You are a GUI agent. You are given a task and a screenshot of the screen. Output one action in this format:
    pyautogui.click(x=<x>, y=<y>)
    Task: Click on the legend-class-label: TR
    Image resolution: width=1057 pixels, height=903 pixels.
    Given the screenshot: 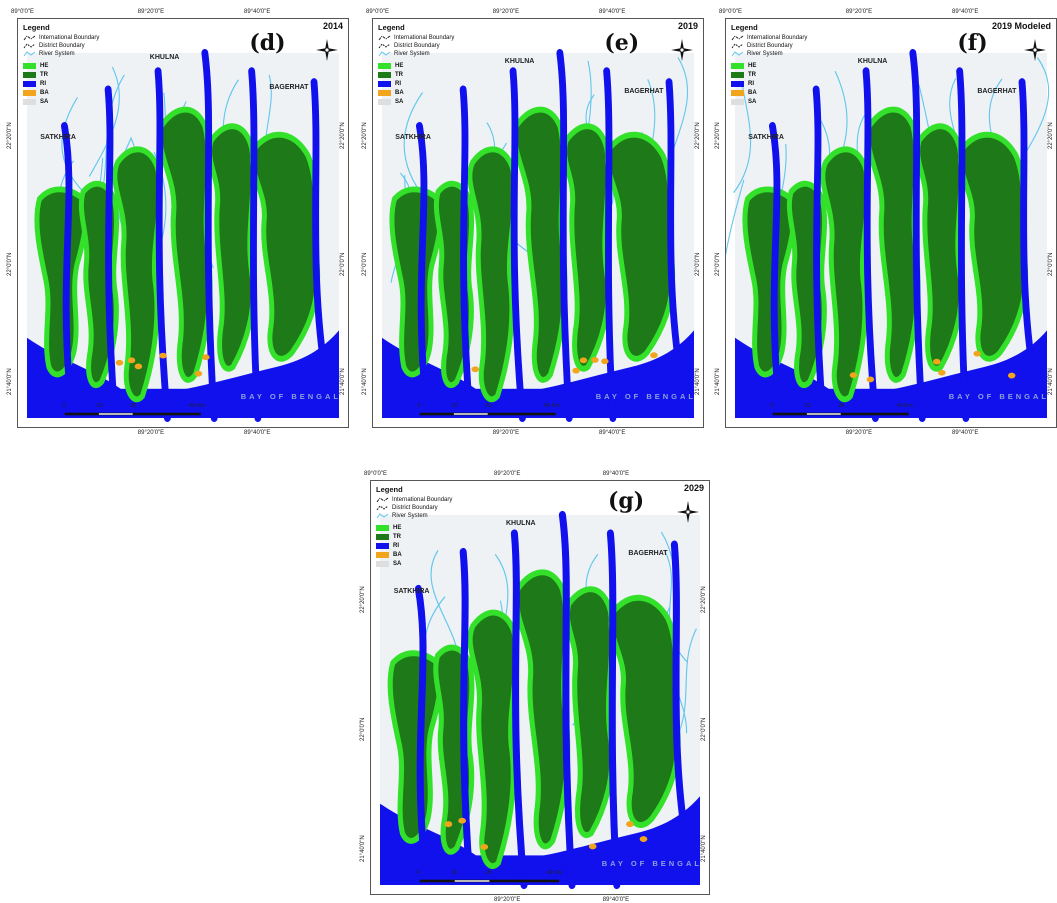 What is the action you would take?
    pyautogui.click(x=752, y=74)
    